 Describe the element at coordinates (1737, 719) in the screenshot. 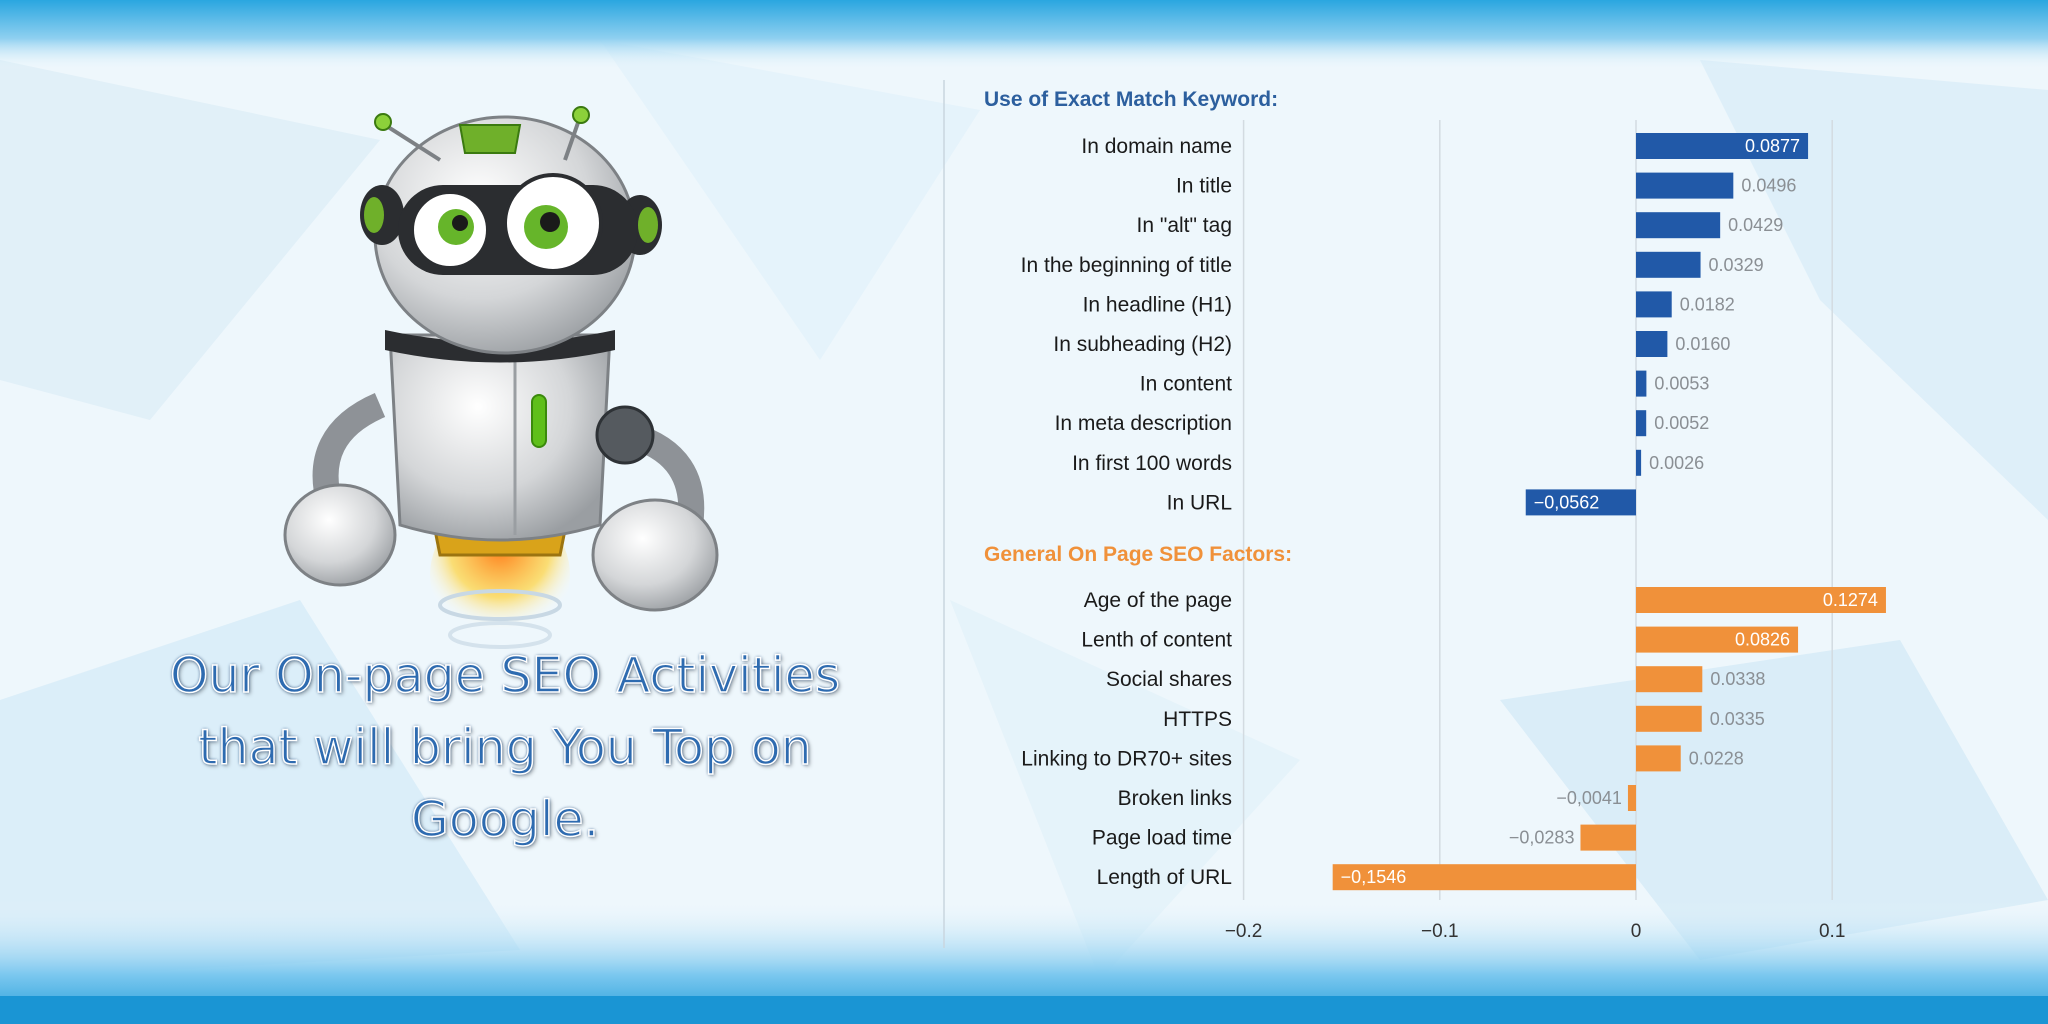

I see `data-label: 0.0335` at that location.